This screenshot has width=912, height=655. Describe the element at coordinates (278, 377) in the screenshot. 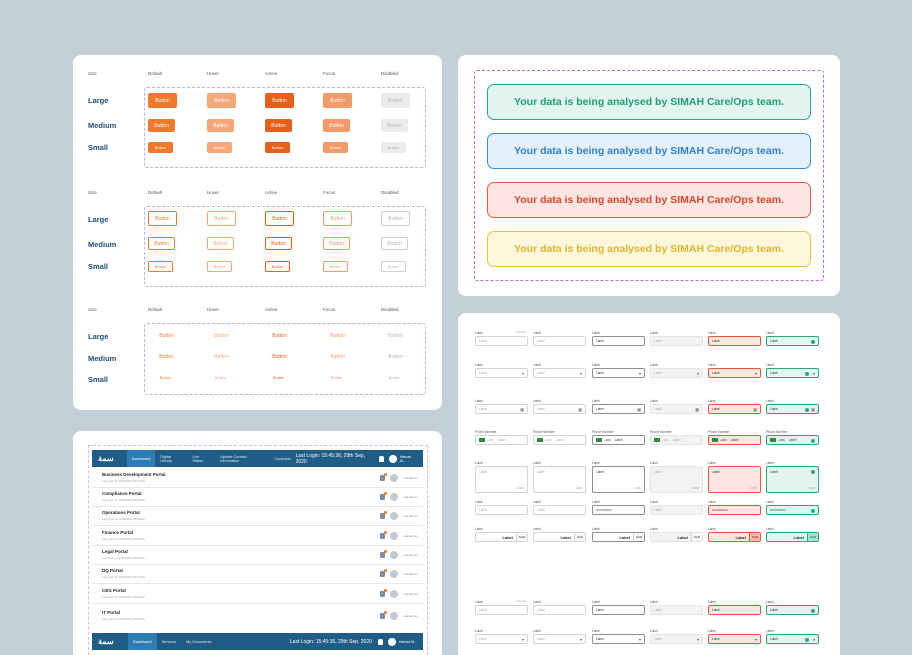

I see `text-small-active-button: Button` at that location.